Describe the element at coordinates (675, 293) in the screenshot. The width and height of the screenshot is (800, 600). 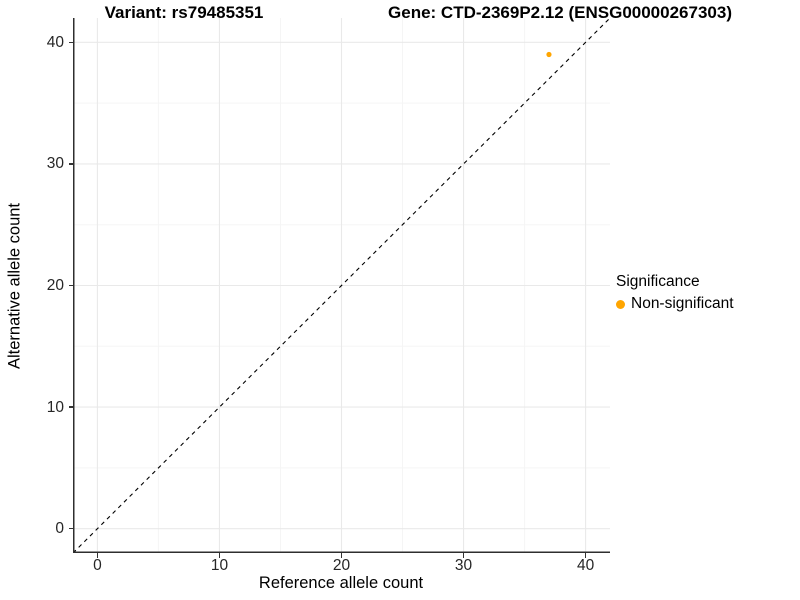
I see `legend: Significance Non-significant` at that location.